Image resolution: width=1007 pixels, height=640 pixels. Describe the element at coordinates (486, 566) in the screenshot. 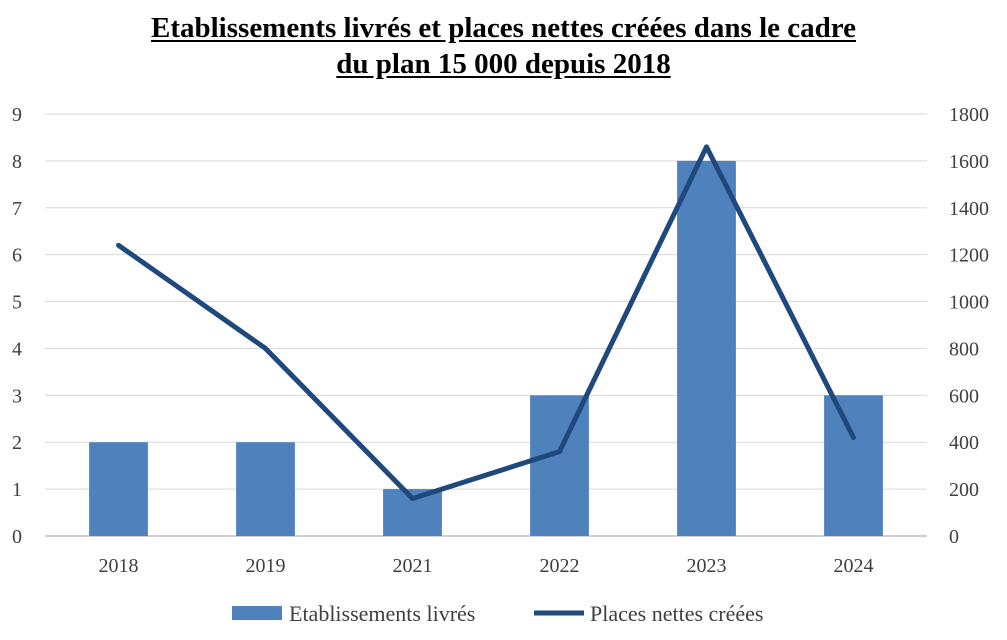

I see `x-axis-ticks: 2018 2019 2021 2022 2023 2024` at that location.